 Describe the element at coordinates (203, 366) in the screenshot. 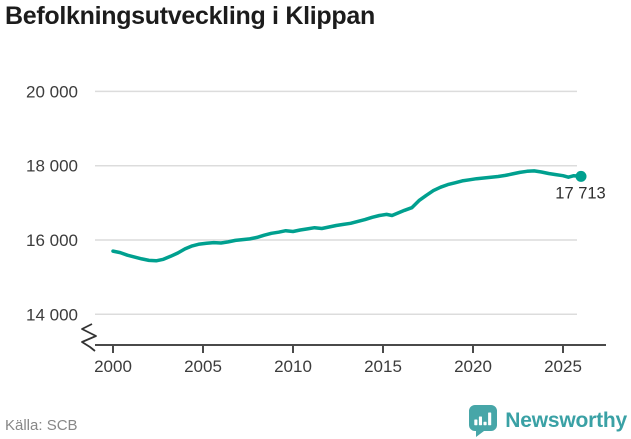

I see `x-tick-label: 2005` at that location.